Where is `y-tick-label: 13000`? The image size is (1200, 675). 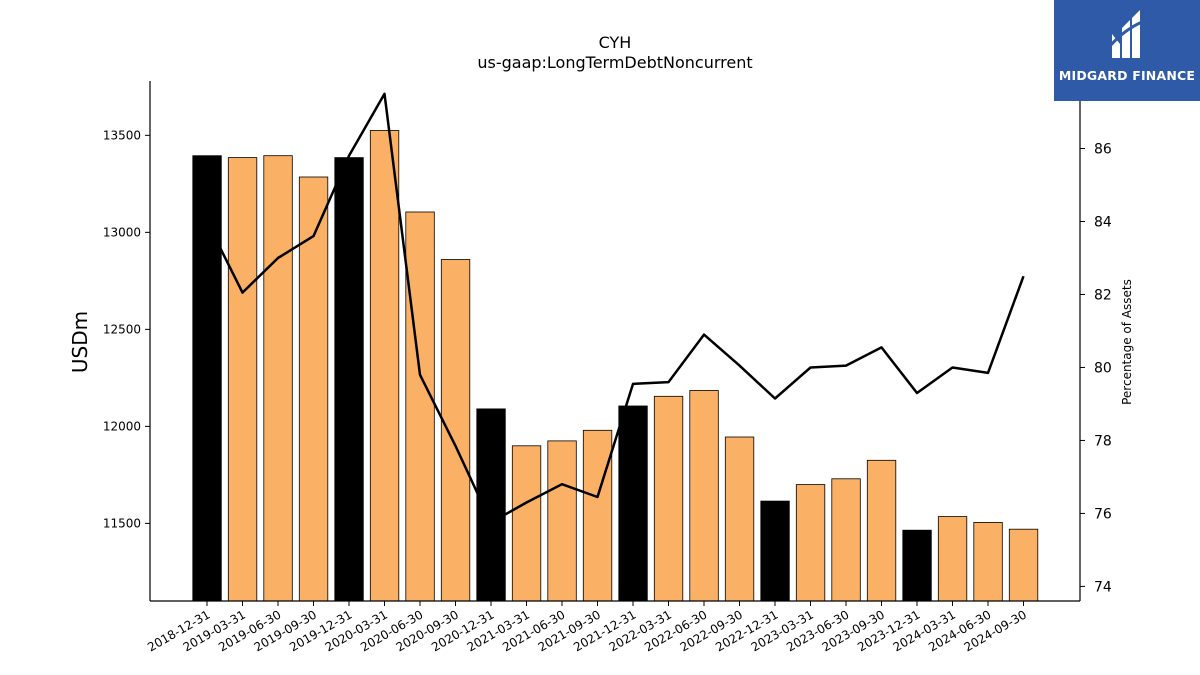 y-tick-label: 13000 is located at coordinates (122, 232).